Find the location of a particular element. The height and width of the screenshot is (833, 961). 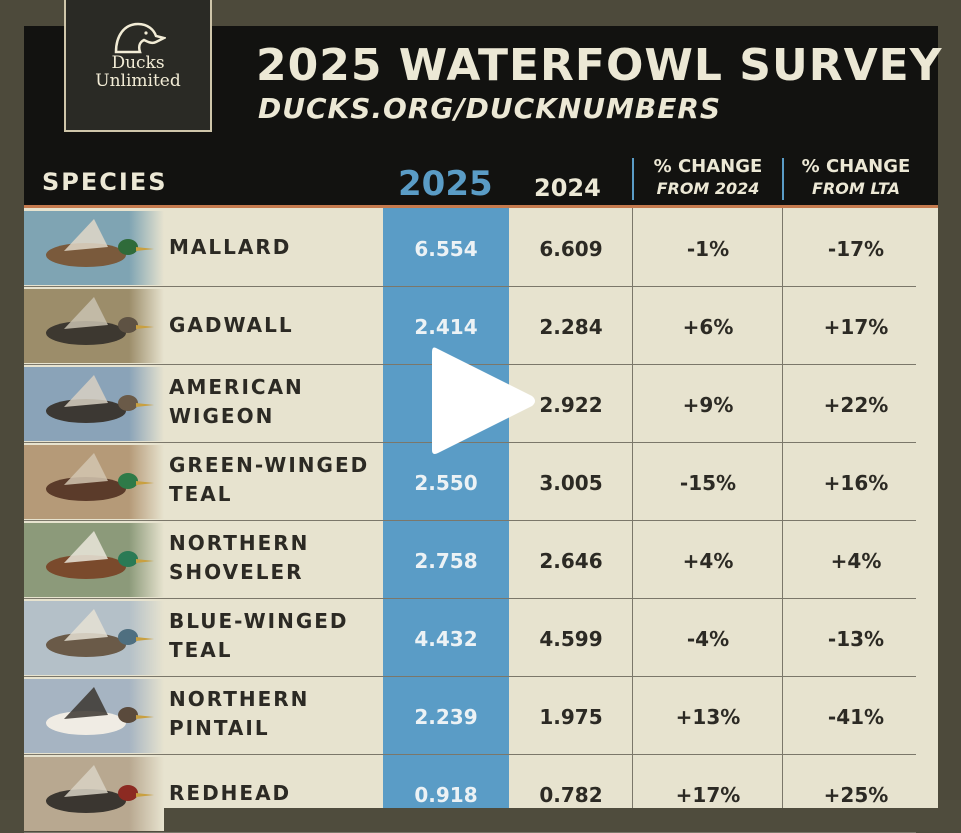

change-from-lta: +17% is located at coordinates (856, 327).